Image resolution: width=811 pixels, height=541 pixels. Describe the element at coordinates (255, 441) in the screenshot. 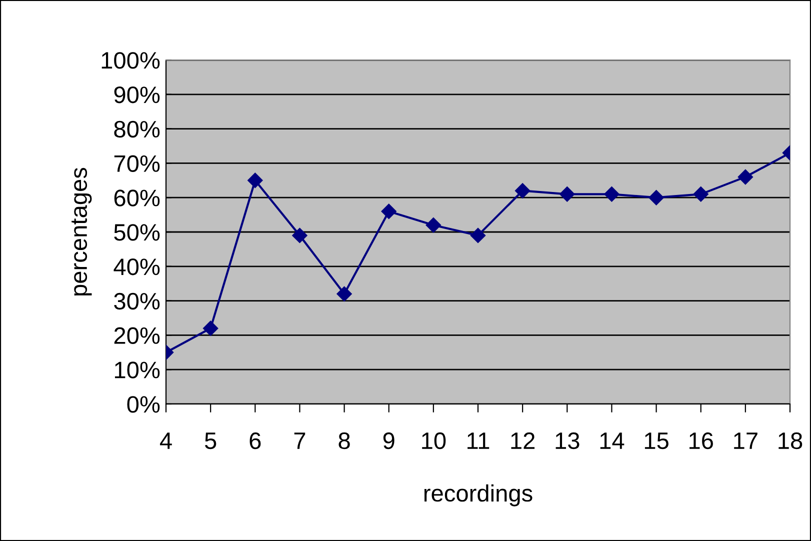

I see `x-tick-label: 6` at that location.